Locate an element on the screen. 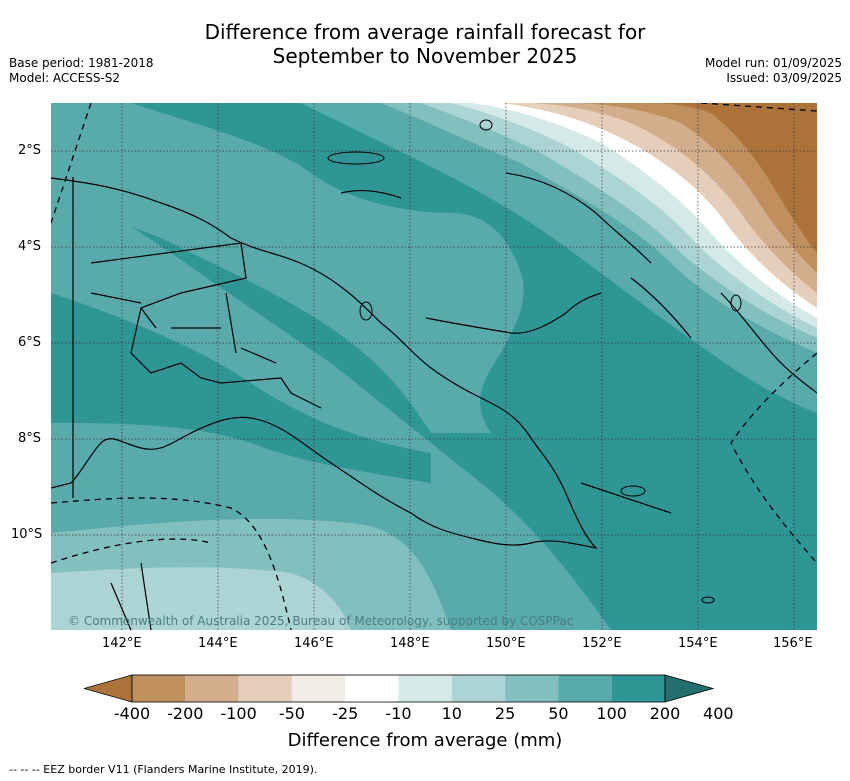 The height and width of the screenshot is (781, 850). colorbar-outline is located at coordinates (398, 688).